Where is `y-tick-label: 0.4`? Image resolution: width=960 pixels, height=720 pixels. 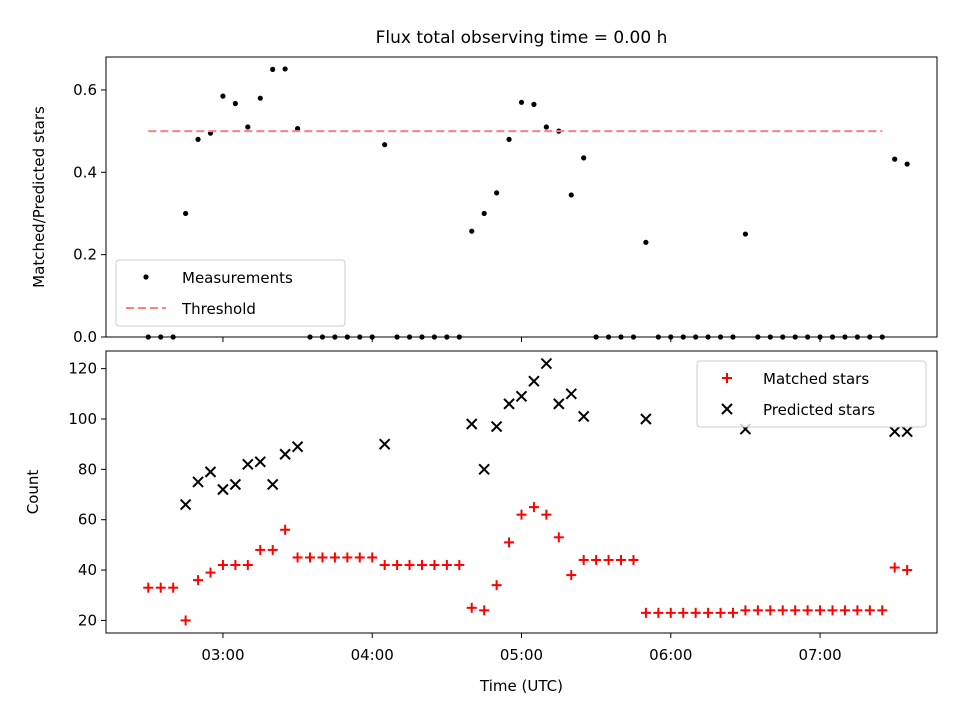
y-tick-label: 0.4 is located at coordinates (85, 172).